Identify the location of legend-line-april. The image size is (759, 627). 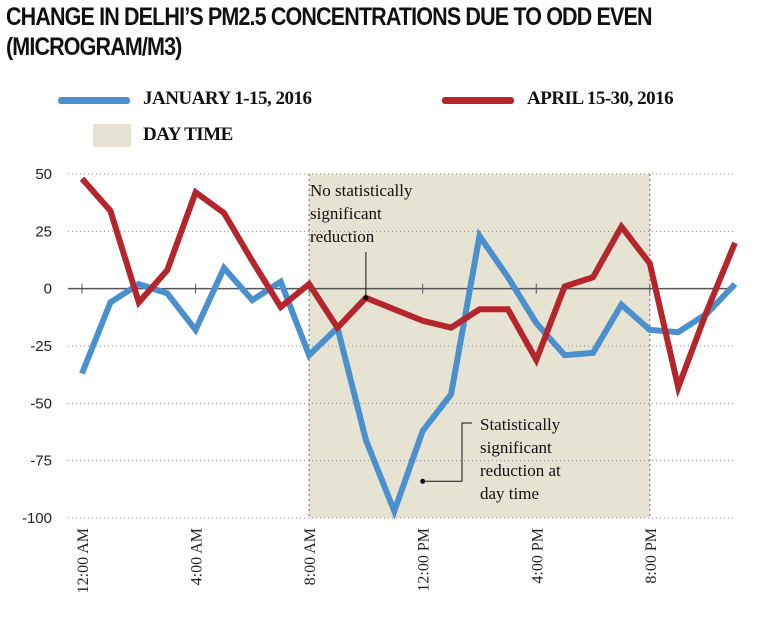
(478, 100).